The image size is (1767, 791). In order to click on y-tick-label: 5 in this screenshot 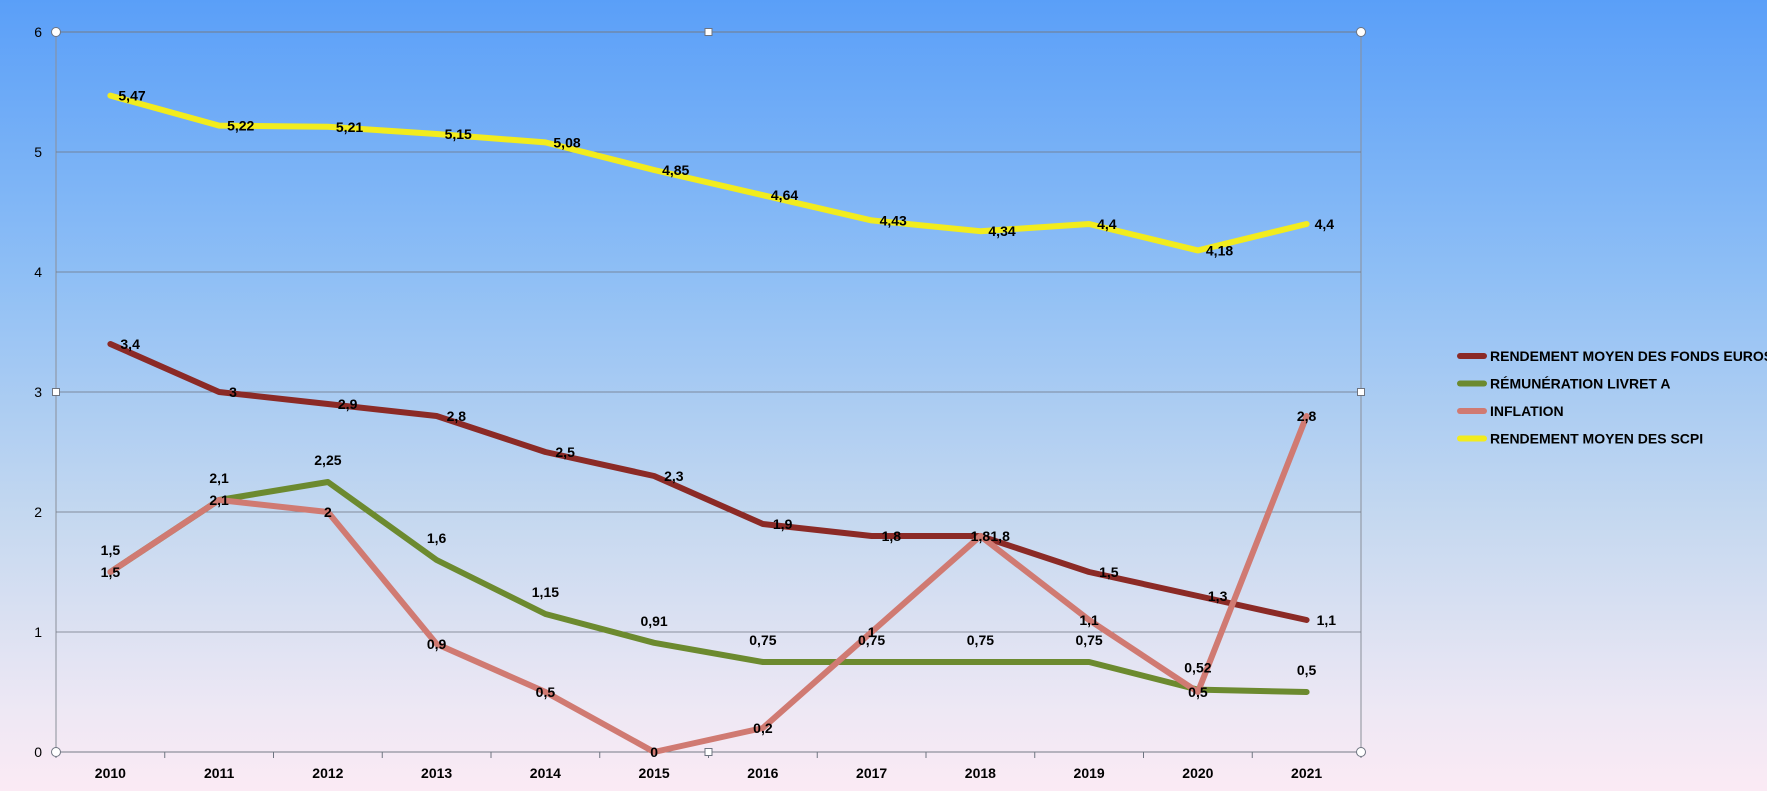, I will do `click(38, 152)`.